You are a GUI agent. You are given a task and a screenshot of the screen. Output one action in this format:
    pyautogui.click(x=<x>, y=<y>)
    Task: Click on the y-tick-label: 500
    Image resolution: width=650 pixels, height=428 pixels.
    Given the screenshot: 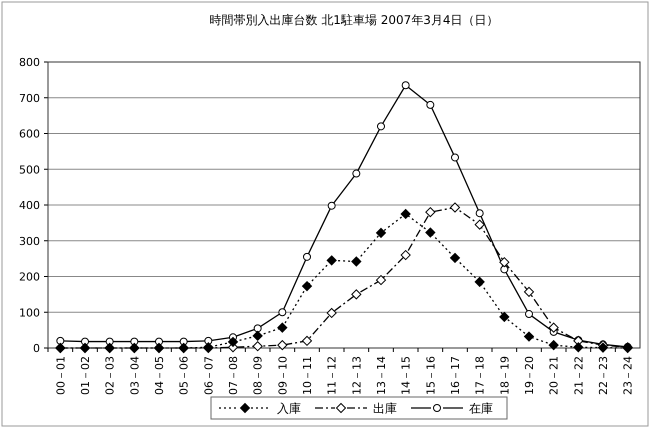 What is the action you would take?
    pyautogui.click(x=29, y=169)
    